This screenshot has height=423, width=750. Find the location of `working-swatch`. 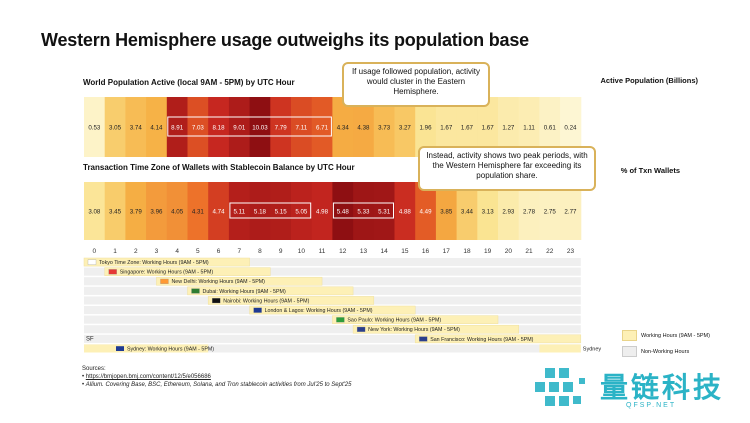

working-swatch is located at coordinates (629, 335).